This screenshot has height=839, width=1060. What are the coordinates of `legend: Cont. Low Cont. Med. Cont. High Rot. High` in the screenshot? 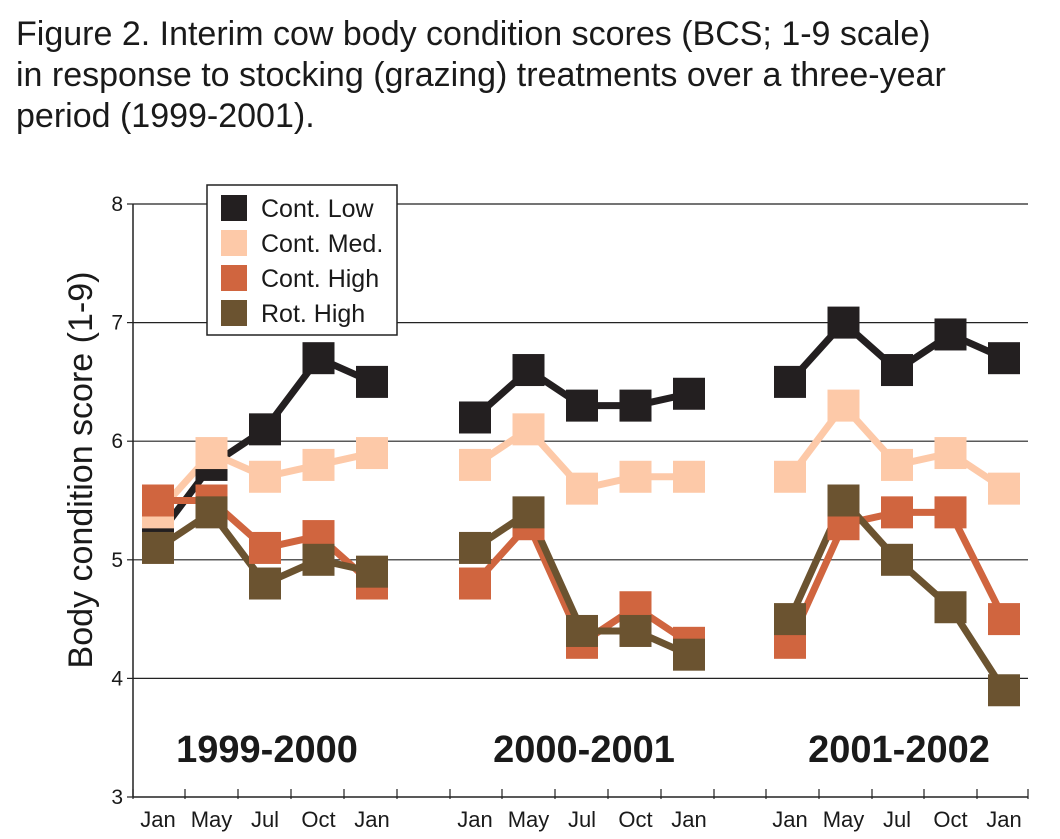 It's located at (302, 260).